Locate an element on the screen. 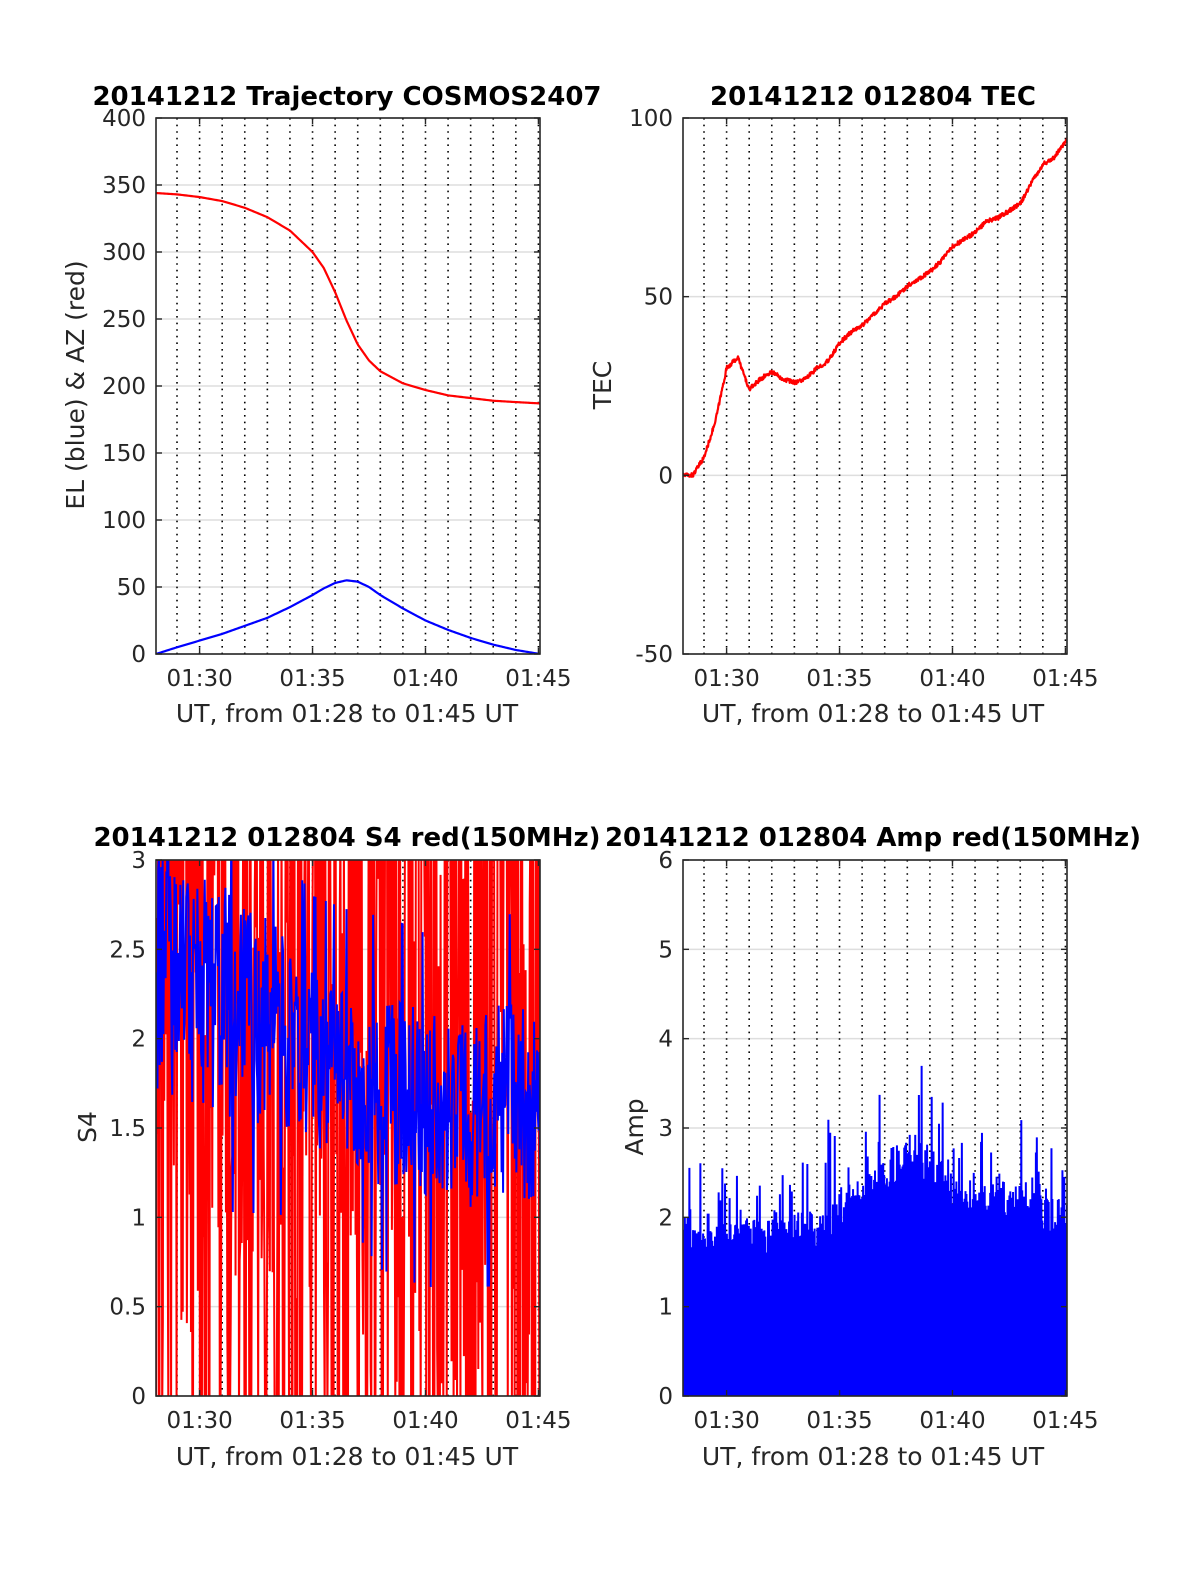 The image size is (1200, 1575). trajectory-ytick-label: 100 is located at coordinates (124, 521).